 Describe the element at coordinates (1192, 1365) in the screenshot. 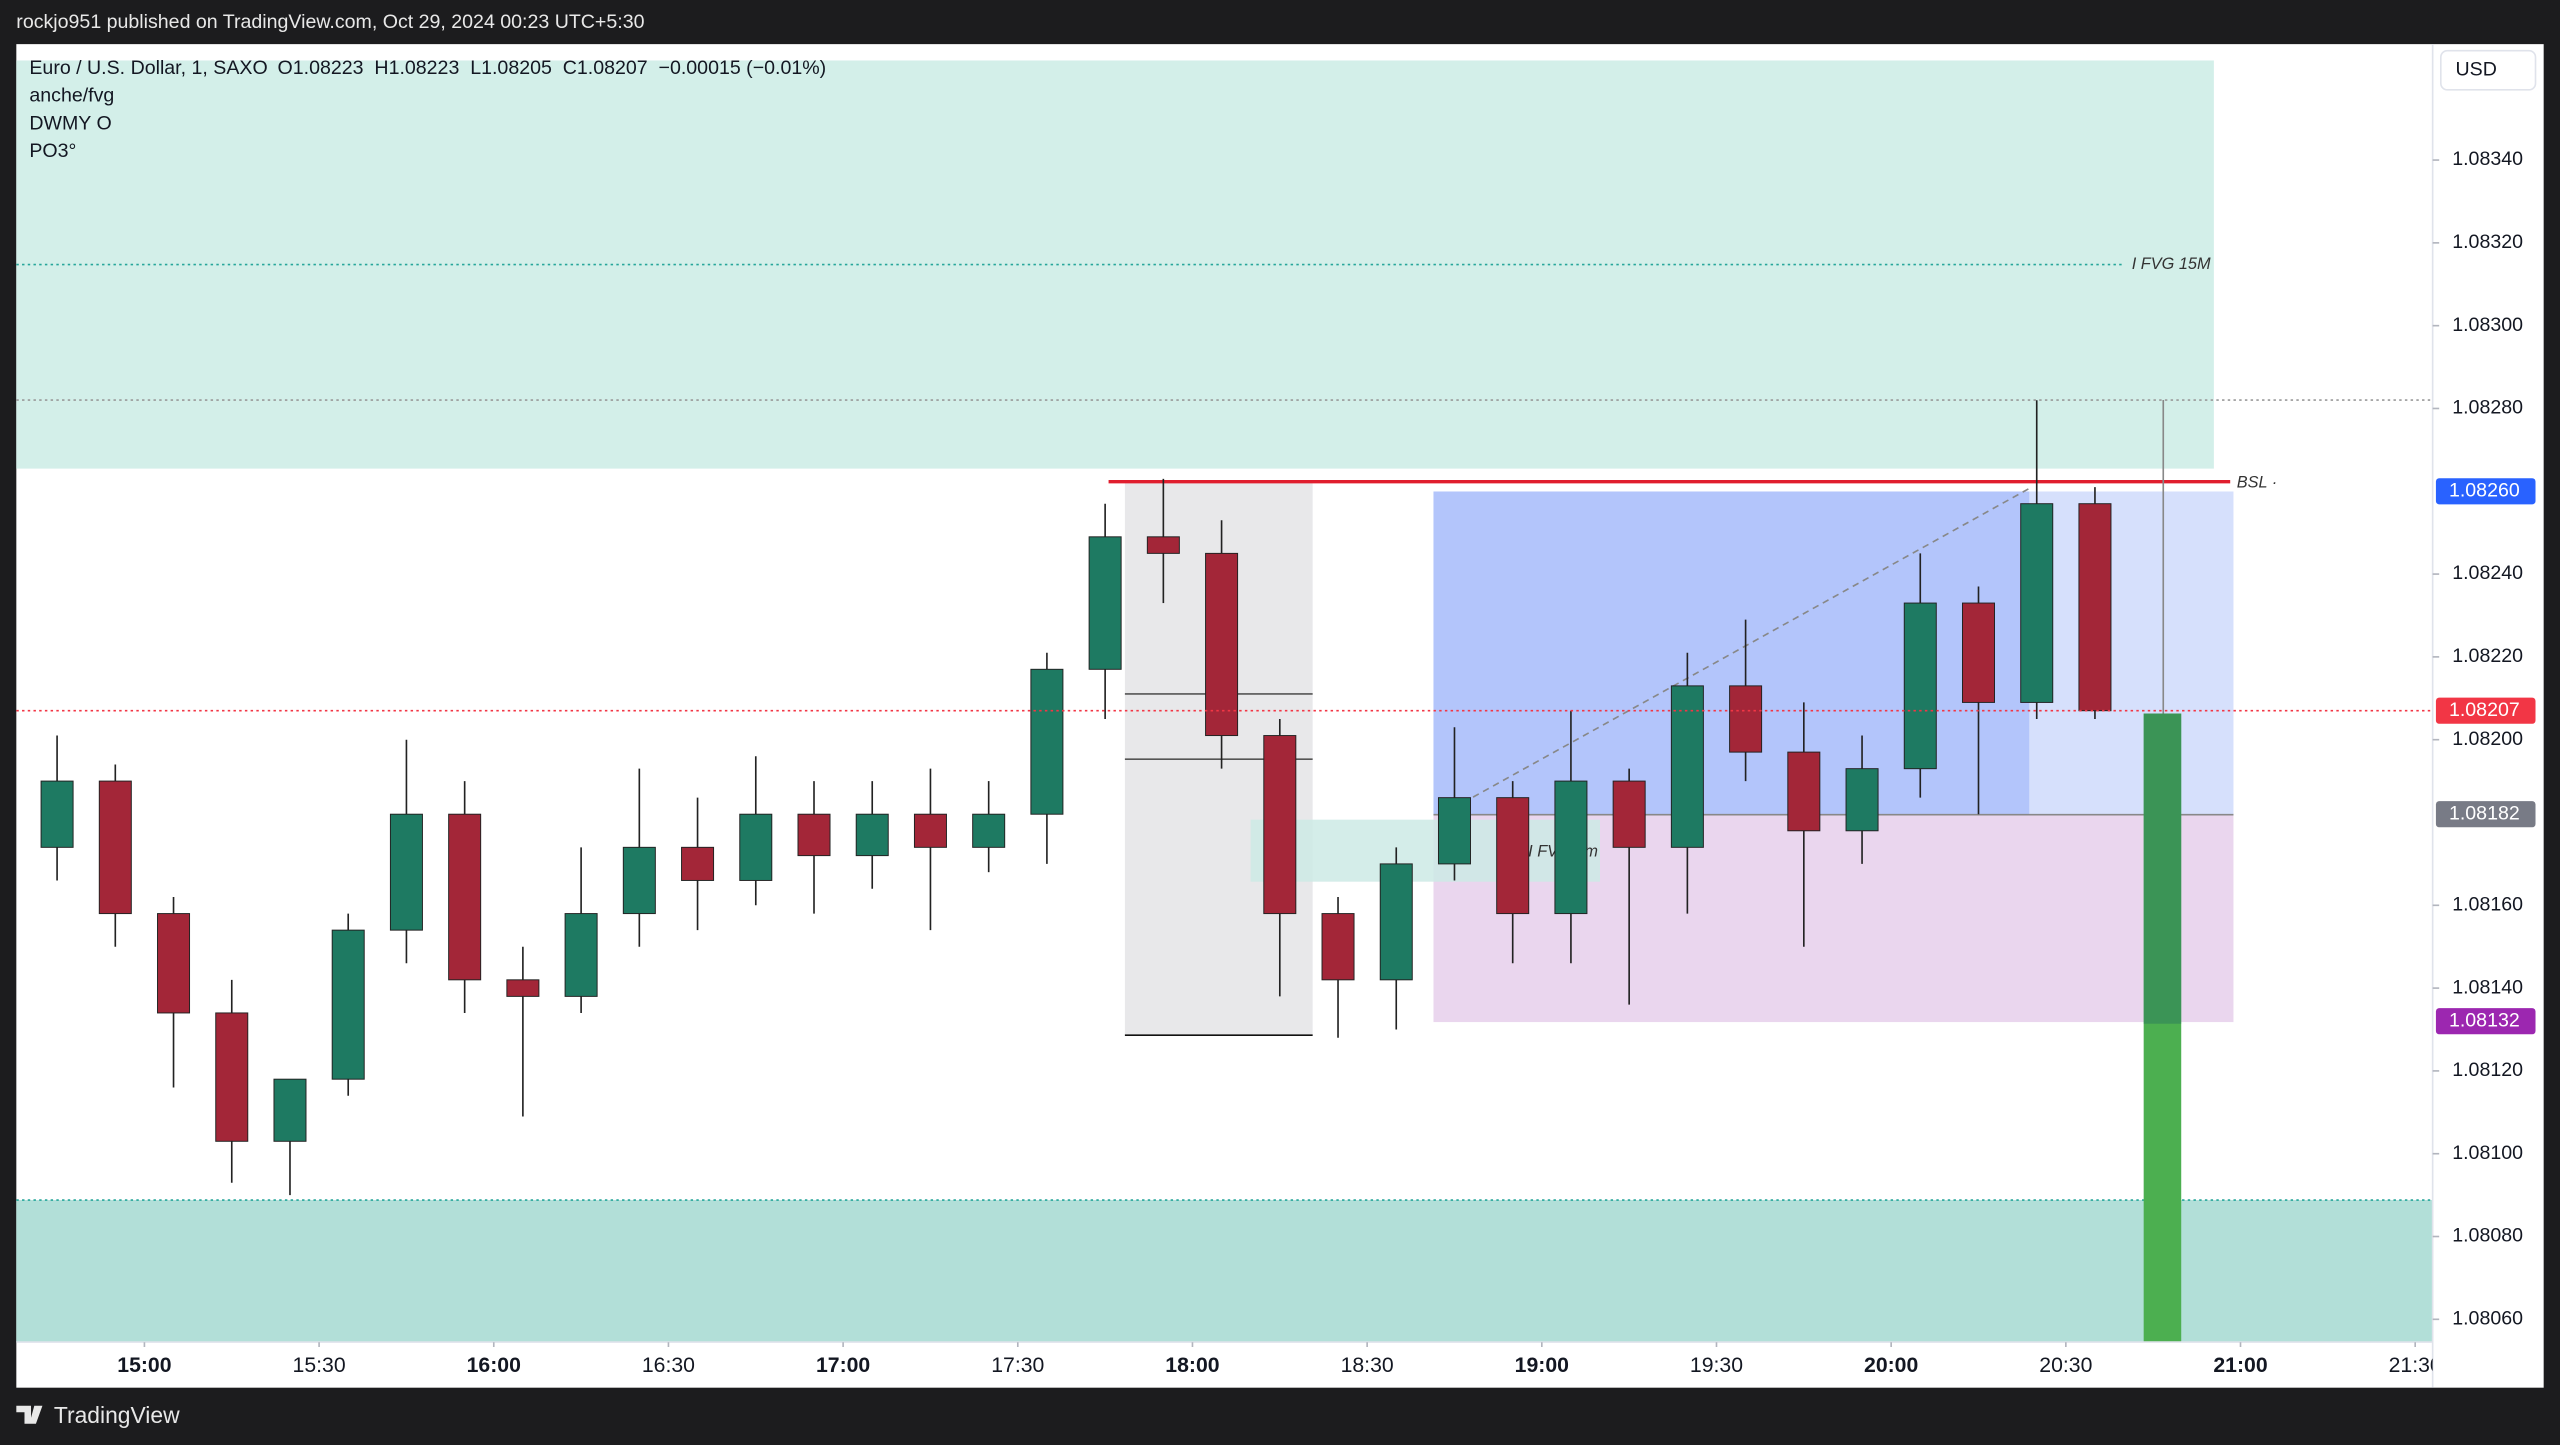

I see `x-tick-label: 18:00` at that location.